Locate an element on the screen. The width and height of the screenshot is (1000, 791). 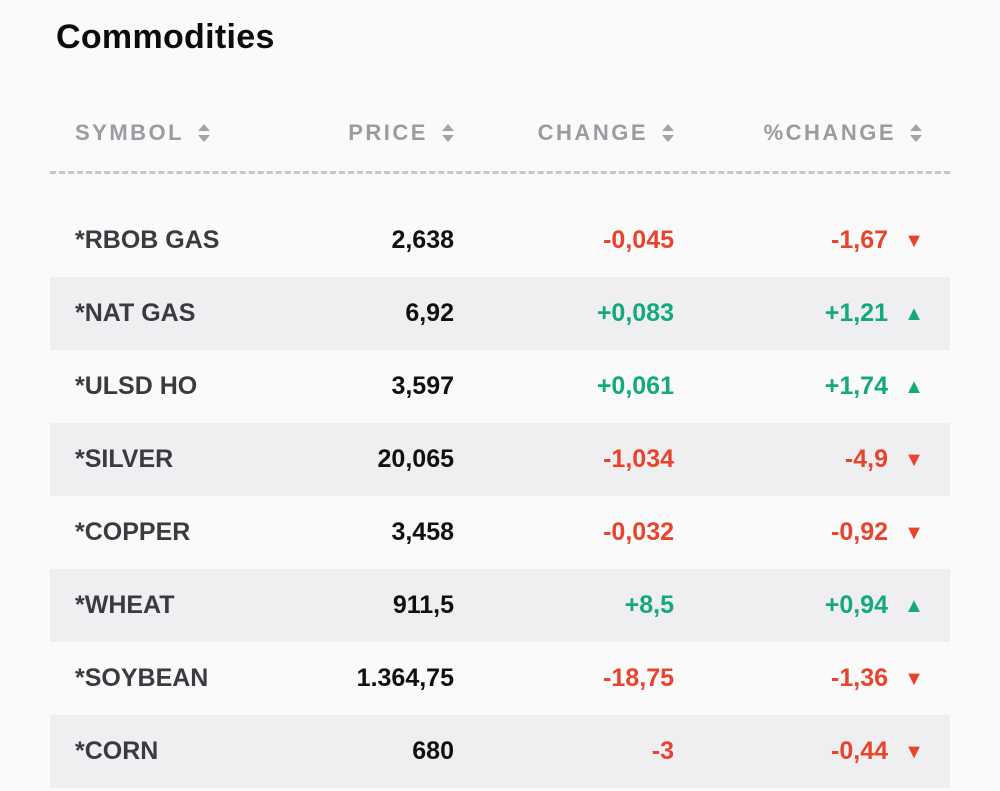
table-row: *NAT GAS 6,92 +0,083 +1,21 is located at coordinates (500, 313).